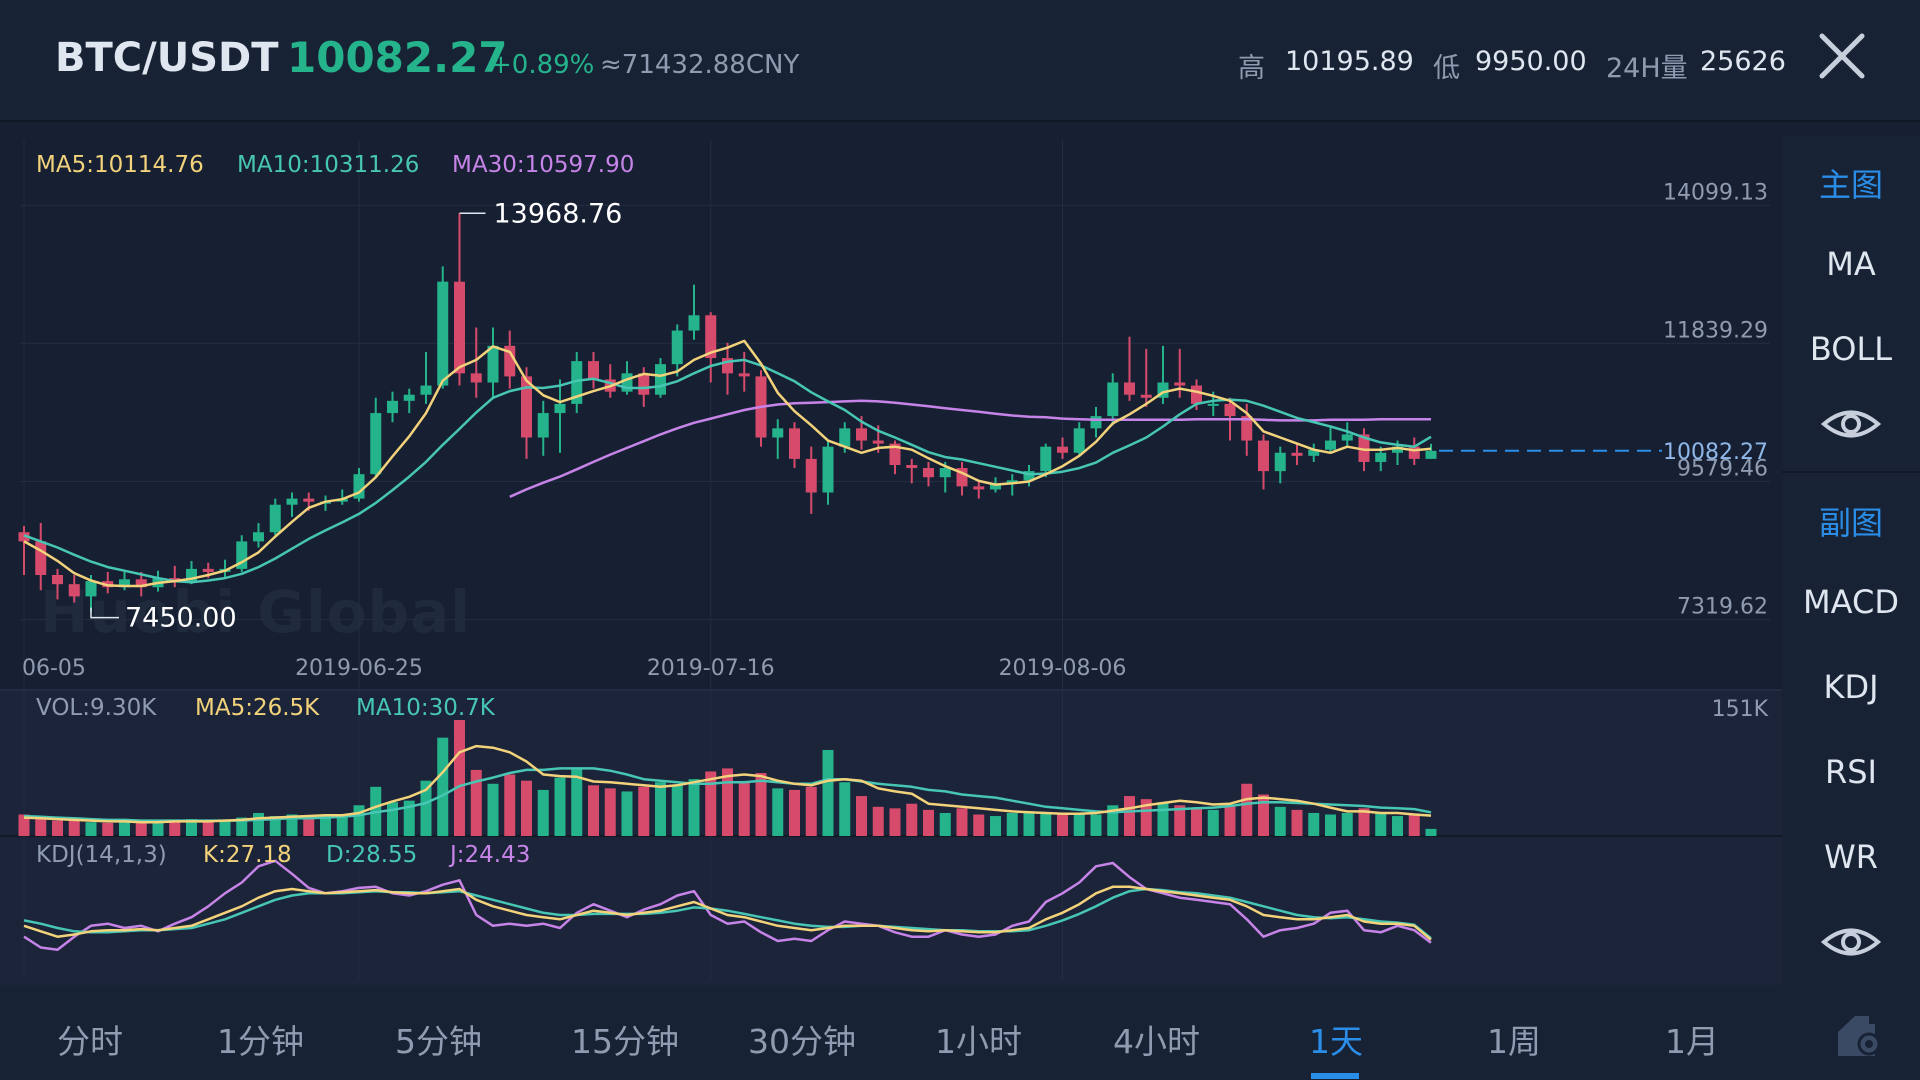  What do you see at coordinates (891, 1032) in the screenshot?
I see `interval-tabs: 分时 1分钟 5分钟 15分钟 30分钟 1小时 4小时 1天 1周 1月` at bounding box center [891, 1032].